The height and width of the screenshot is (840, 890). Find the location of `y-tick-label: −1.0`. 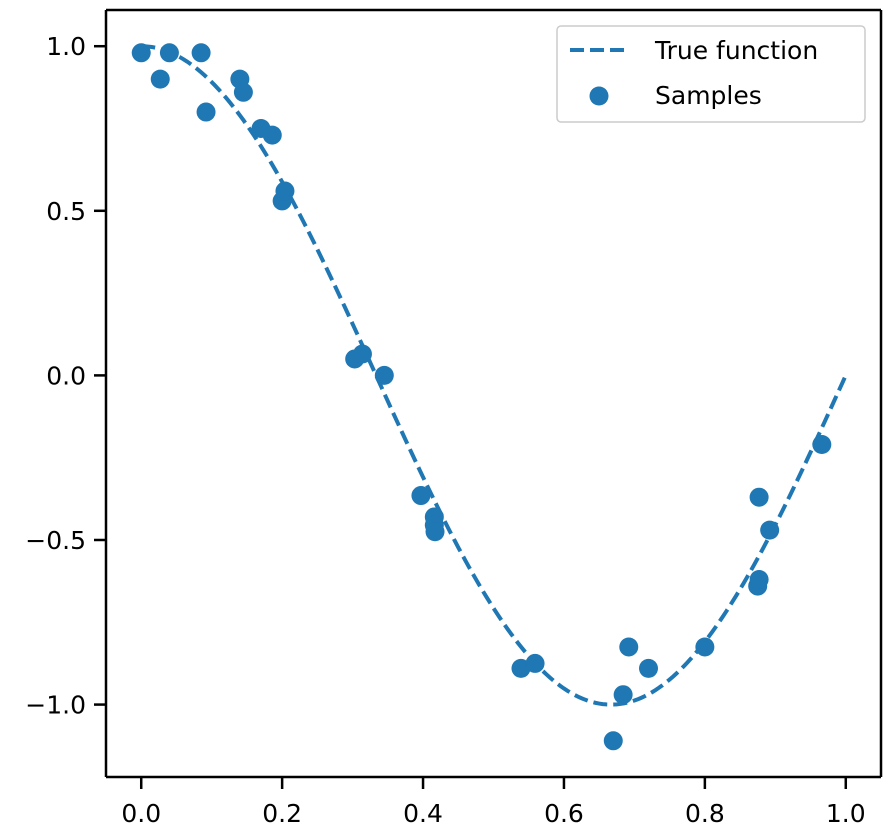

y-tick-label: −1.0 is located at coordinates (55, 705).